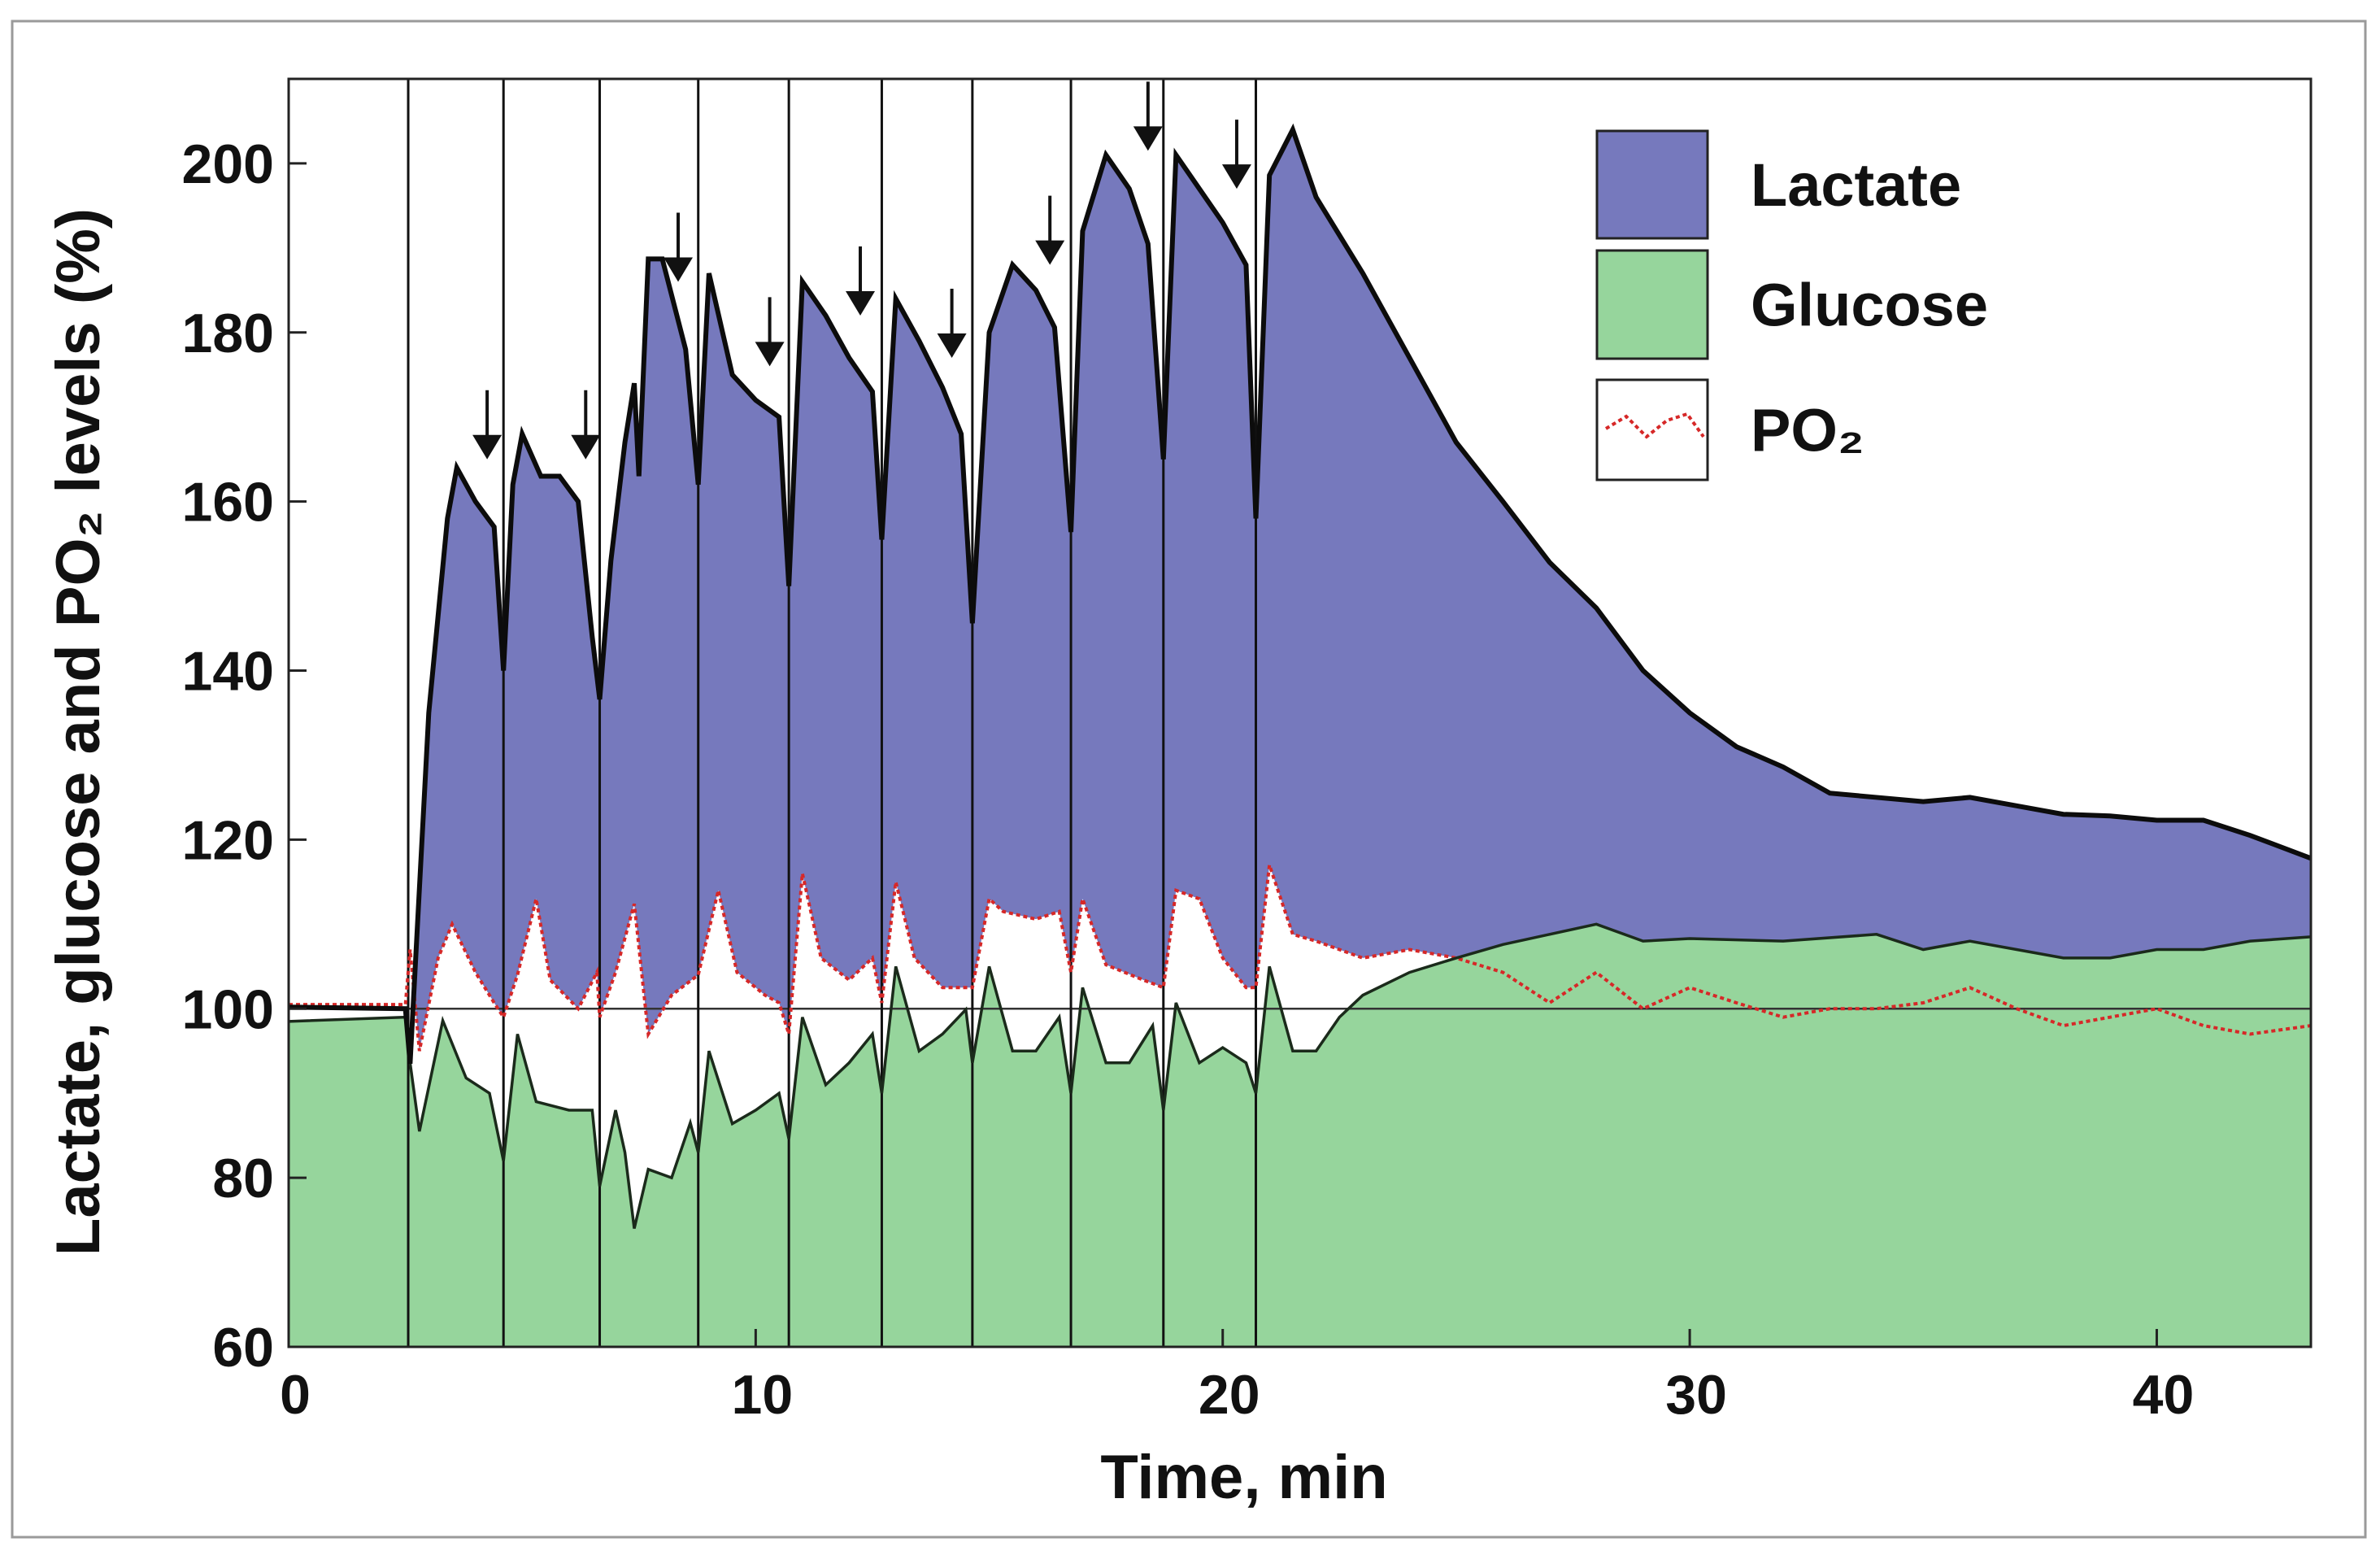  Describe the element at coordinates (1807, 431) in the screenshot. I see `legend-label-po2: PO₂` at that location.